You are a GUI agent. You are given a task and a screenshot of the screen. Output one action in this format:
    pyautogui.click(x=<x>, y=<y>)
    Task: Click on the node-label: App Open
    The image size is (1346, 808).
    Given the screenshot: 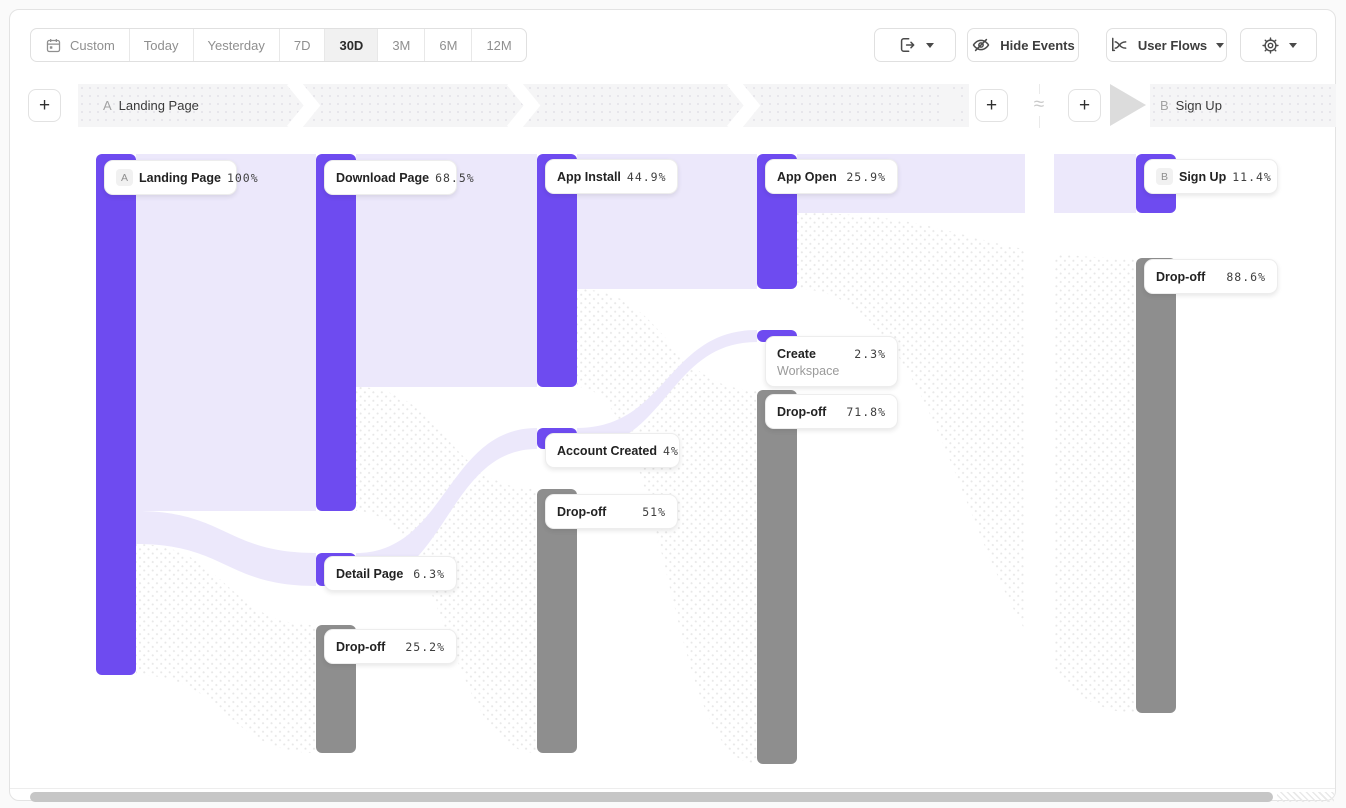 What is the action you would take?
    pyautogui.click(x=807, y=177)
    